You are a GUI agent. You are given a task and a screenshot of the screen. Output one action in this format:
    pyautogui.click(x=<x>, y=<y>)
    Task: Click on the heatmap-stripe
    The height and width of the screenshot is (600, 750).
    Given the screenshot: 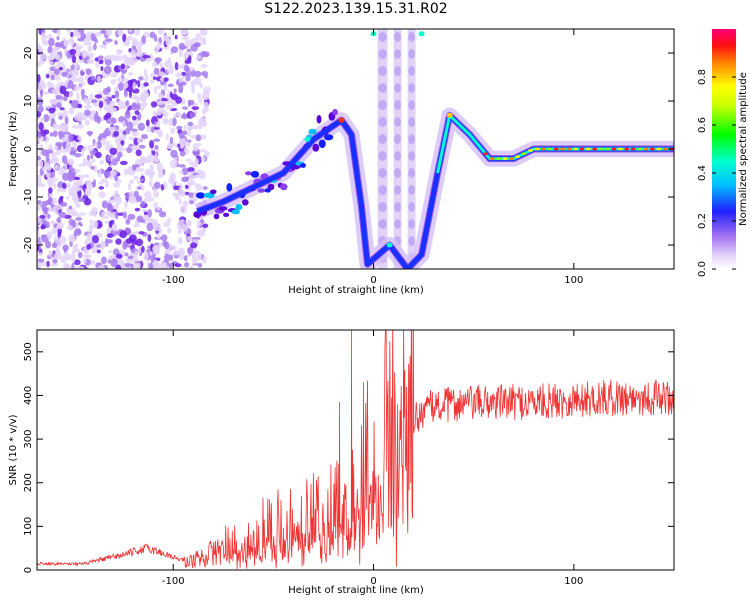 What is the action you would take?
    pyautogui.click(x=382, y=149)
    